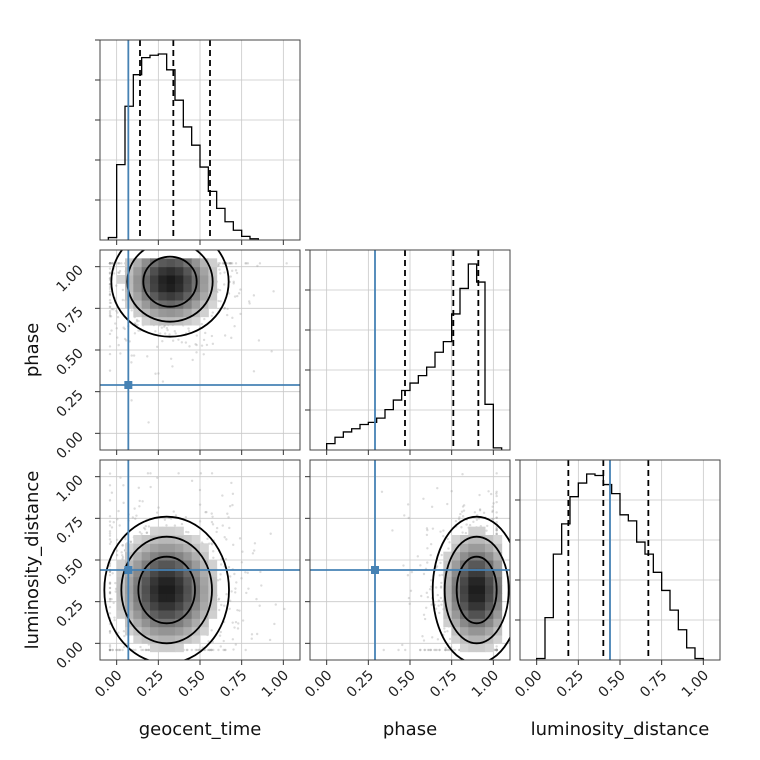 This screenshot has width=760, height=760. Describe the element at coordinates (198, 337) in the screenshot. I see `joint-body` at that location.